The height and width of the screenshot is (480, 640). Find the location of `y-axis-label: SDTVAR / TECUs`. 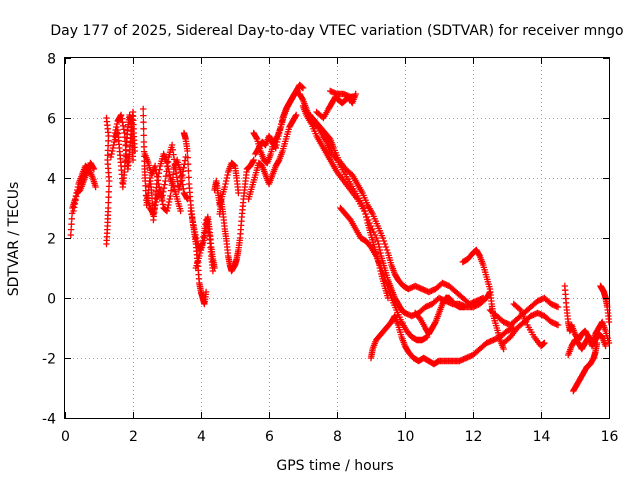

y-axis-label: SDTVAR / TECUs is located at coordinates (14, 239).